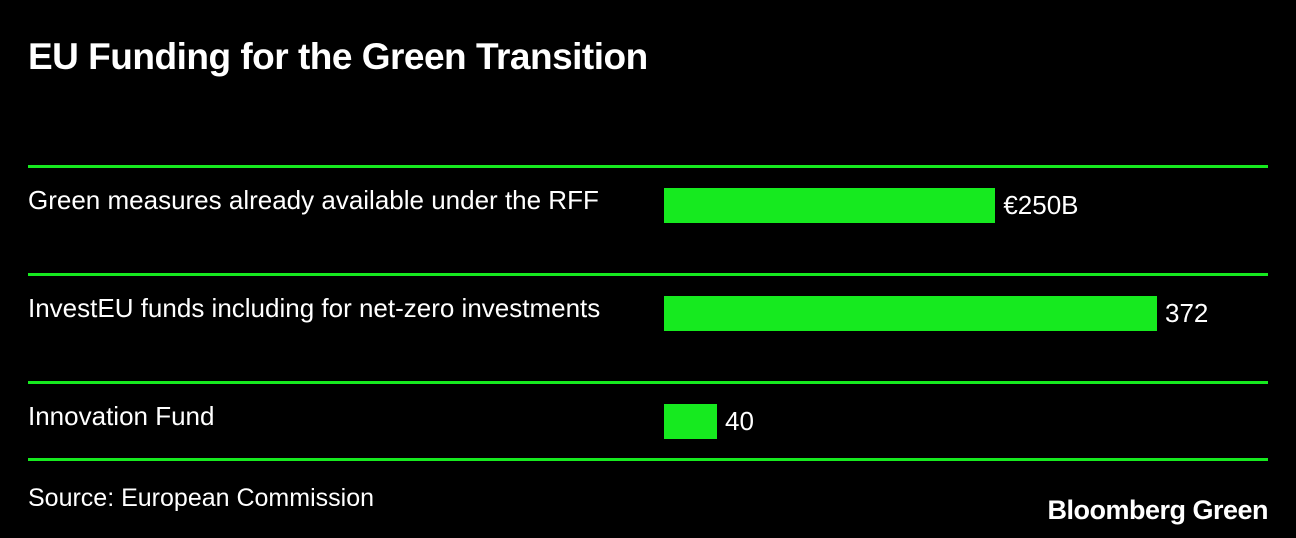 The image size is (1296, 538). I want to click on value-label: 40, so click(739, 421).